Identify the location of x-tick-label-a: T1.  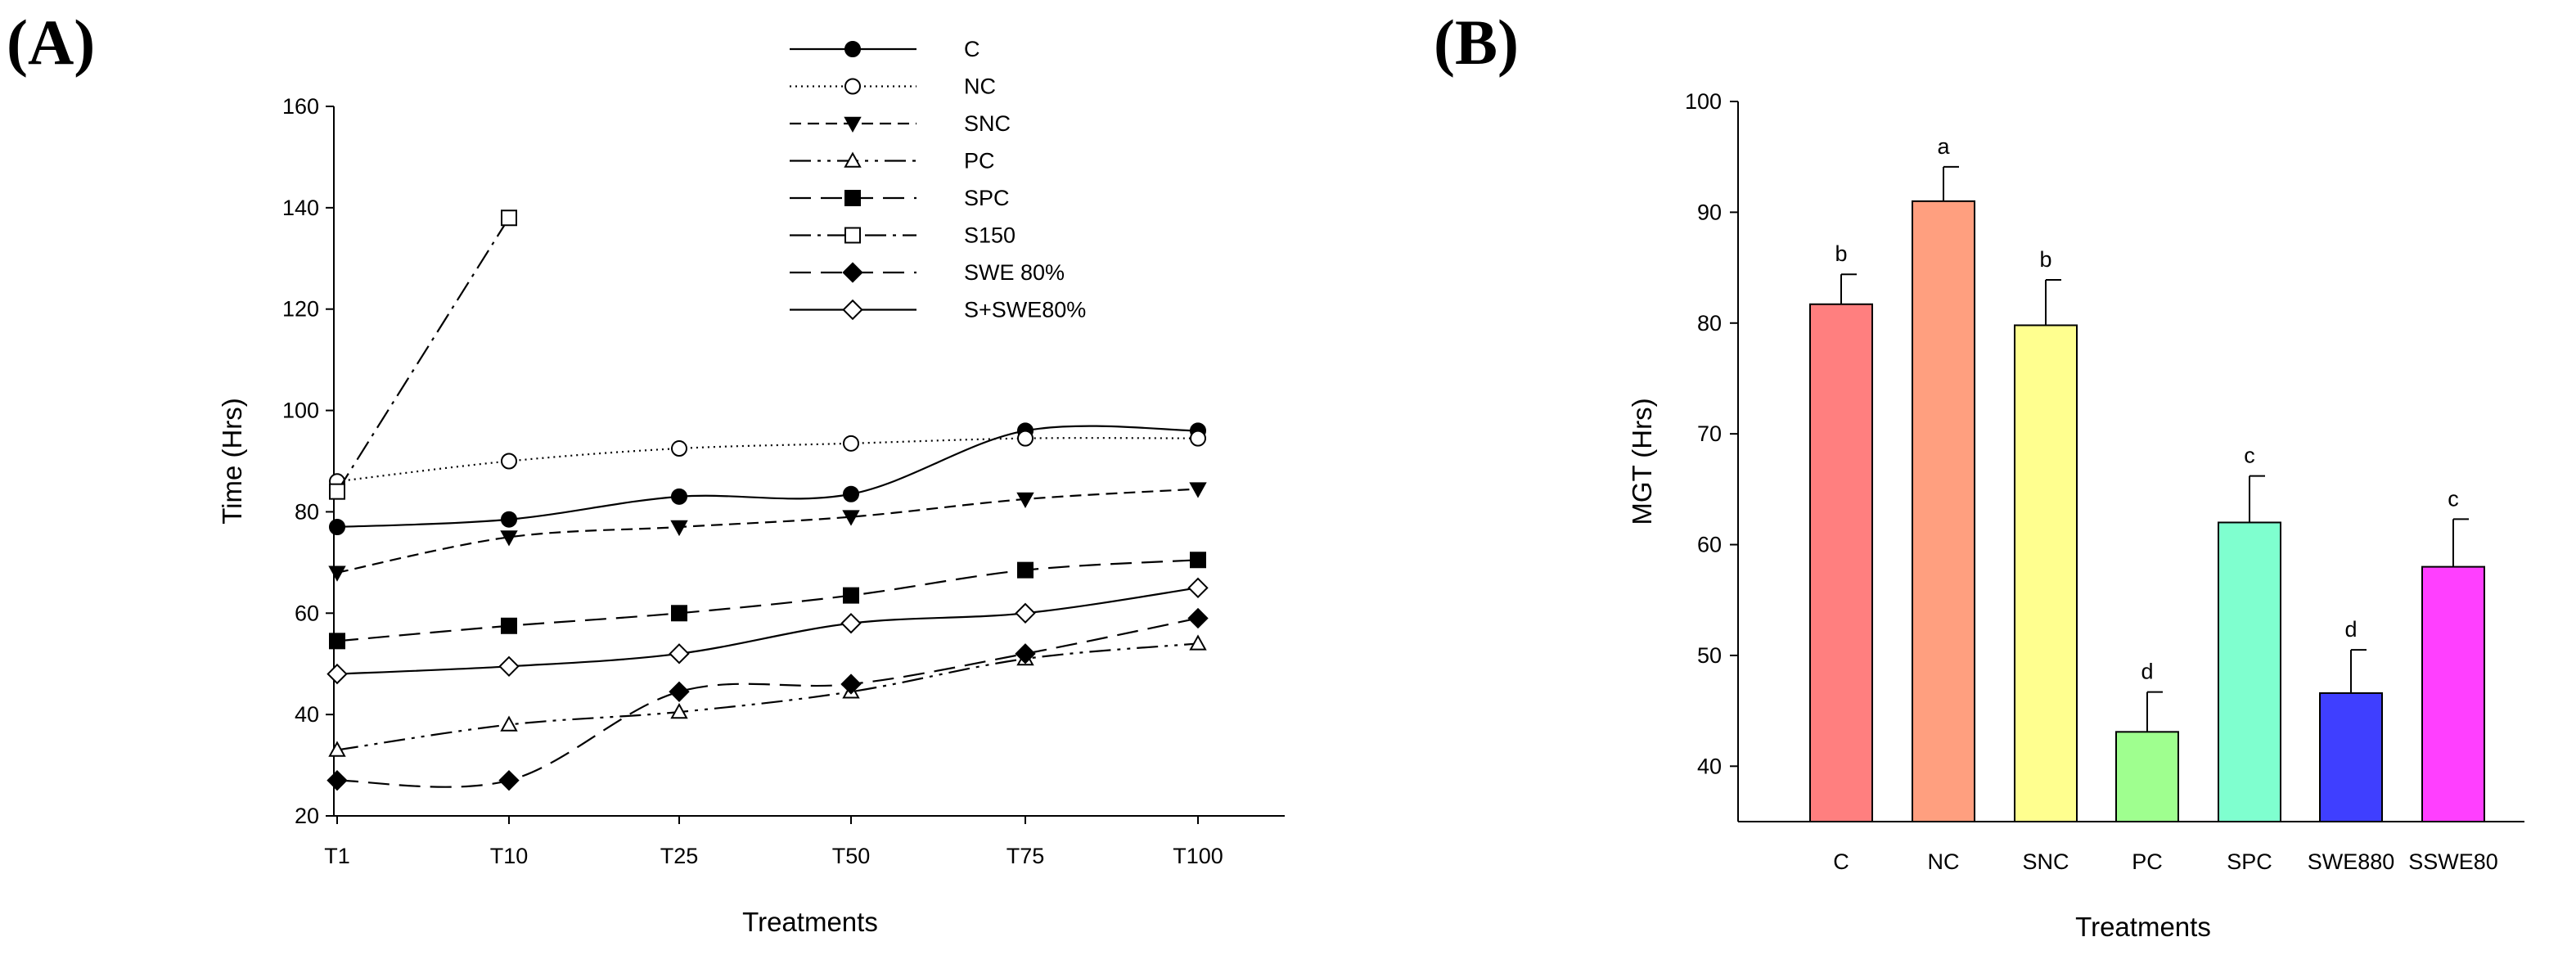
(337, 856).